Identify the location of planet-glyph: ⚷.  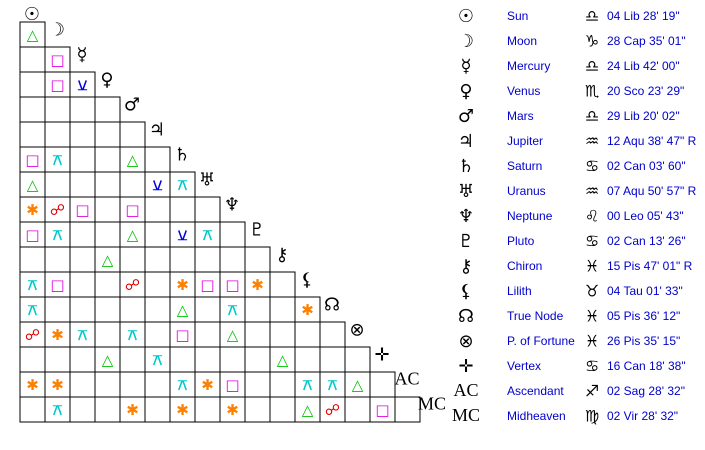
(281, 255).